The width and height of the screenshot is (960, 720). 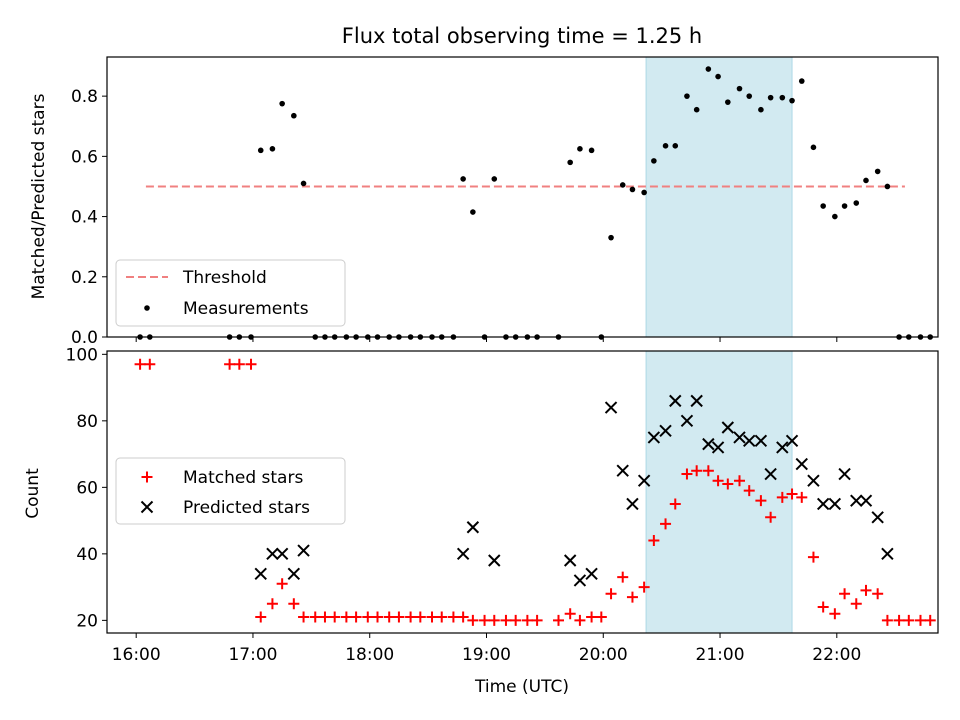 I want to click on y-tick-label: 0.6, so click(x=84, y=157).